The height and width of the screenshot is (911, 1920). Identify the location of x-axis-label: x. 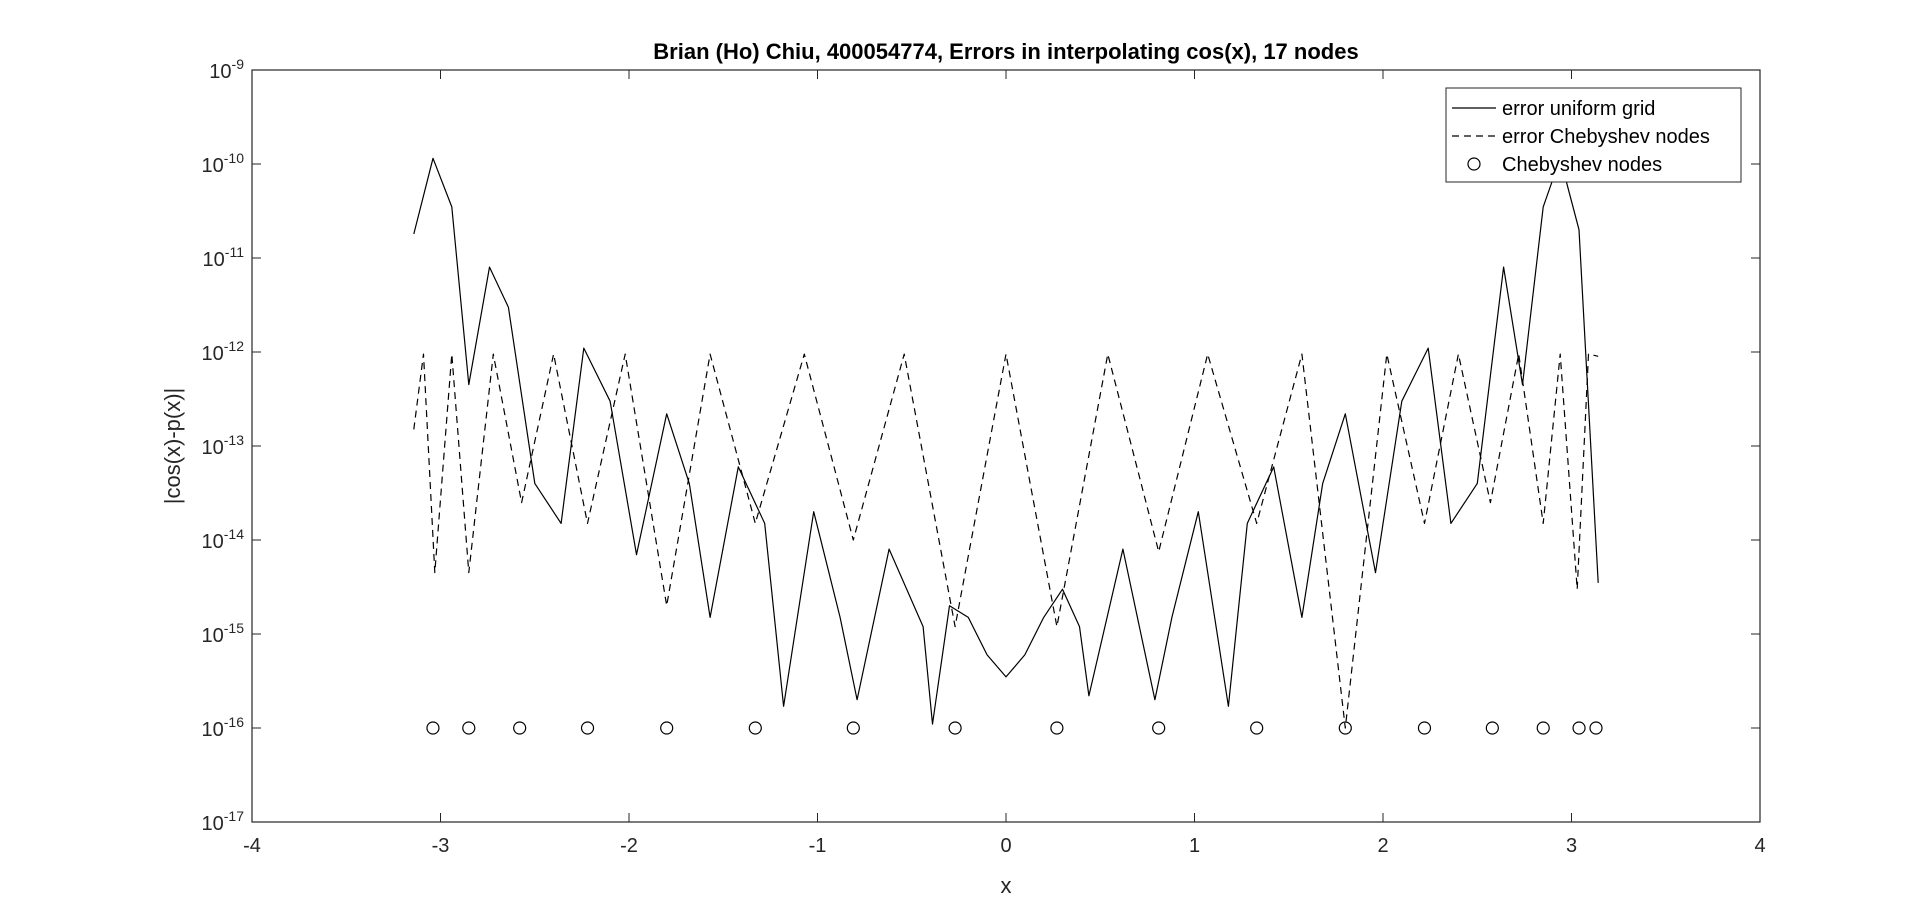
(1006, 885).